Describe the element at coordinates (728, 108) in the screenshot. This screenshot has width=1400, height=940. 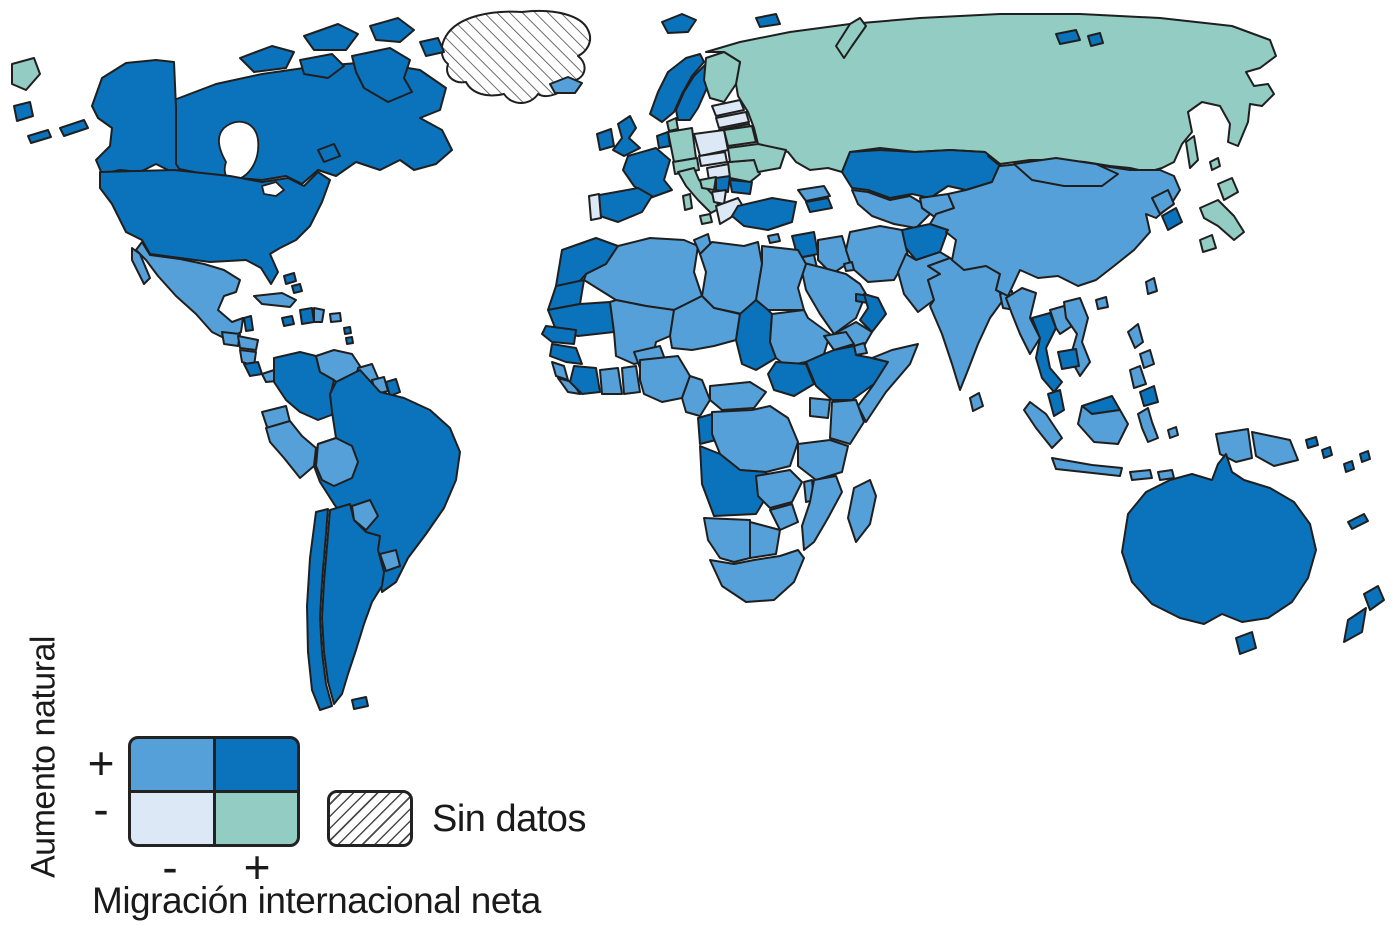
I see `region-estonia` at that location.